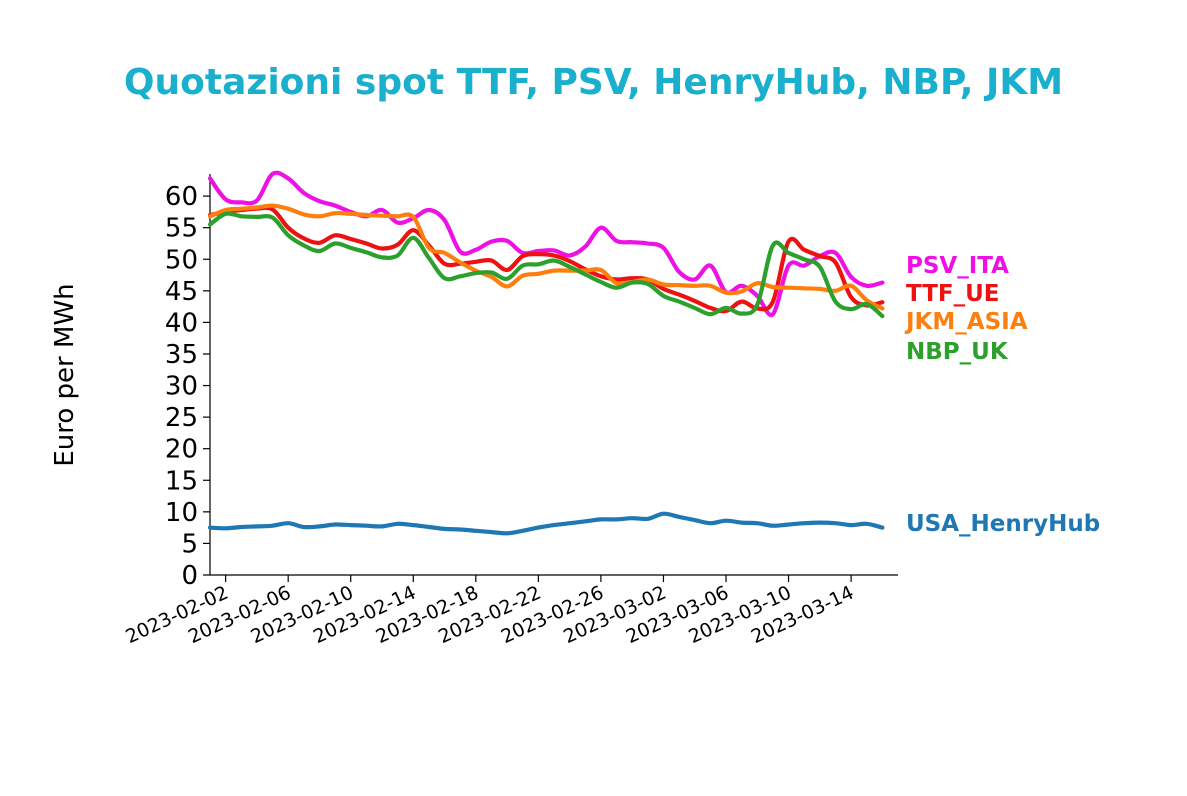 The height and width of the screenshot is (796, 1187). I want to click on y-tick-label: 10, so click(181, 513).